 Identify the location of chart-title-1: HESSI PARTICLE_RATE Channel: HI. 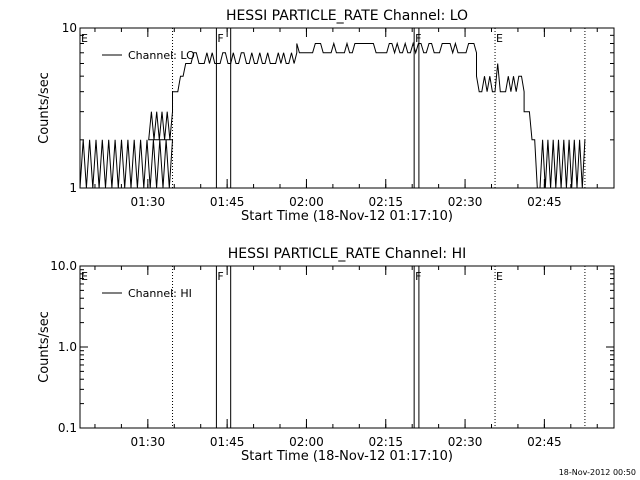
(347, 254).